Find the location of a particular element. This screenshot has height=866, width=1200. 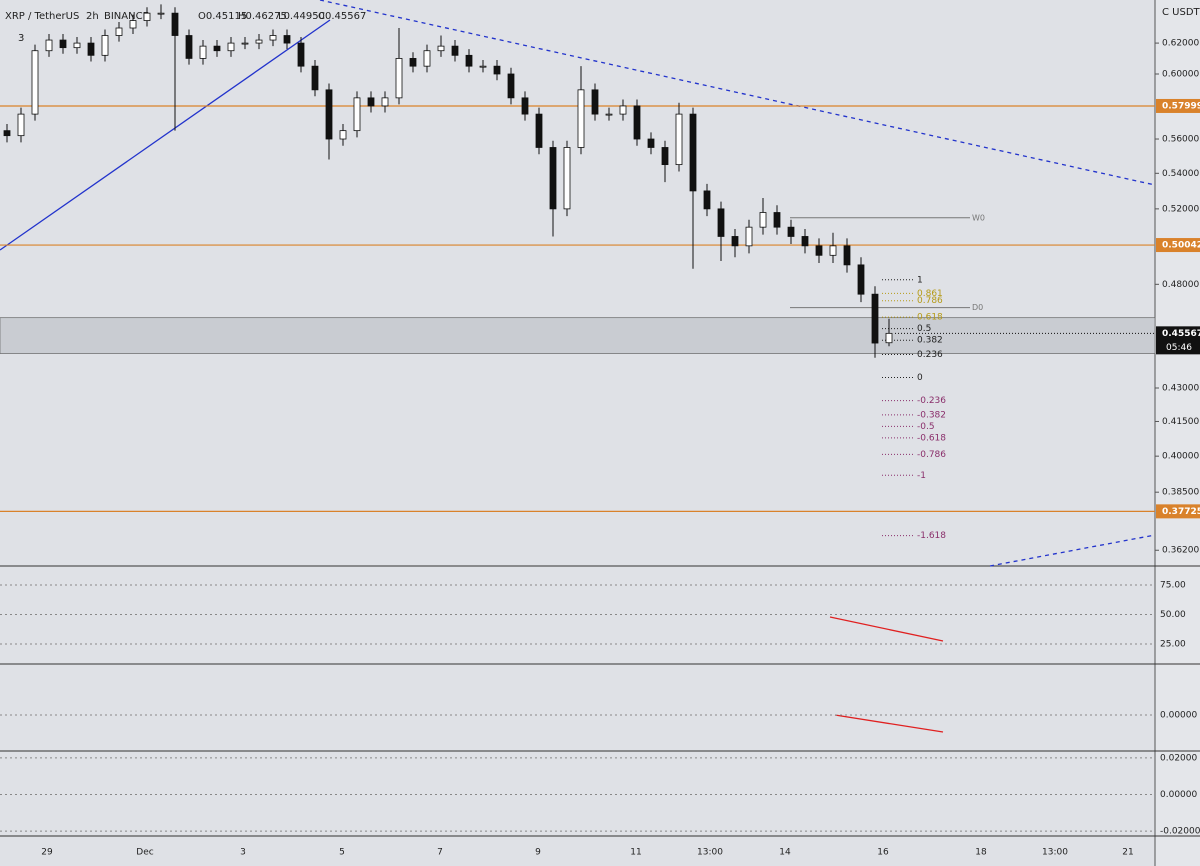

level-label: 0.57999 is located at coordinates (1181, 106).